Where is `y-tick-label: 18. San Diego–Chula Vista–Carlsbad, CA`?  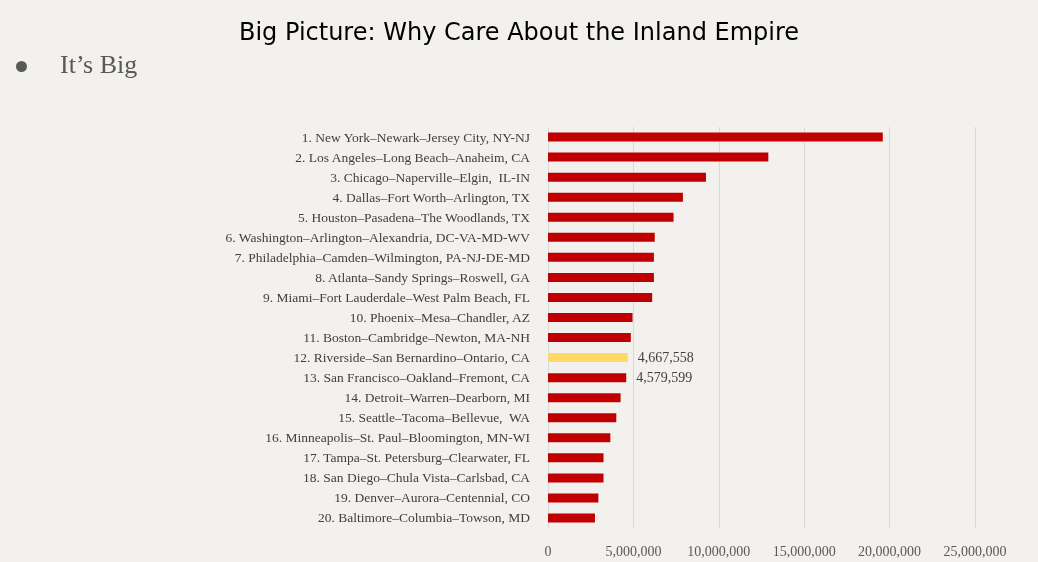
y-tick-label: 18. San Diego–Chula Vista–Carlsbad, CA is located at coordinates (417, 478).